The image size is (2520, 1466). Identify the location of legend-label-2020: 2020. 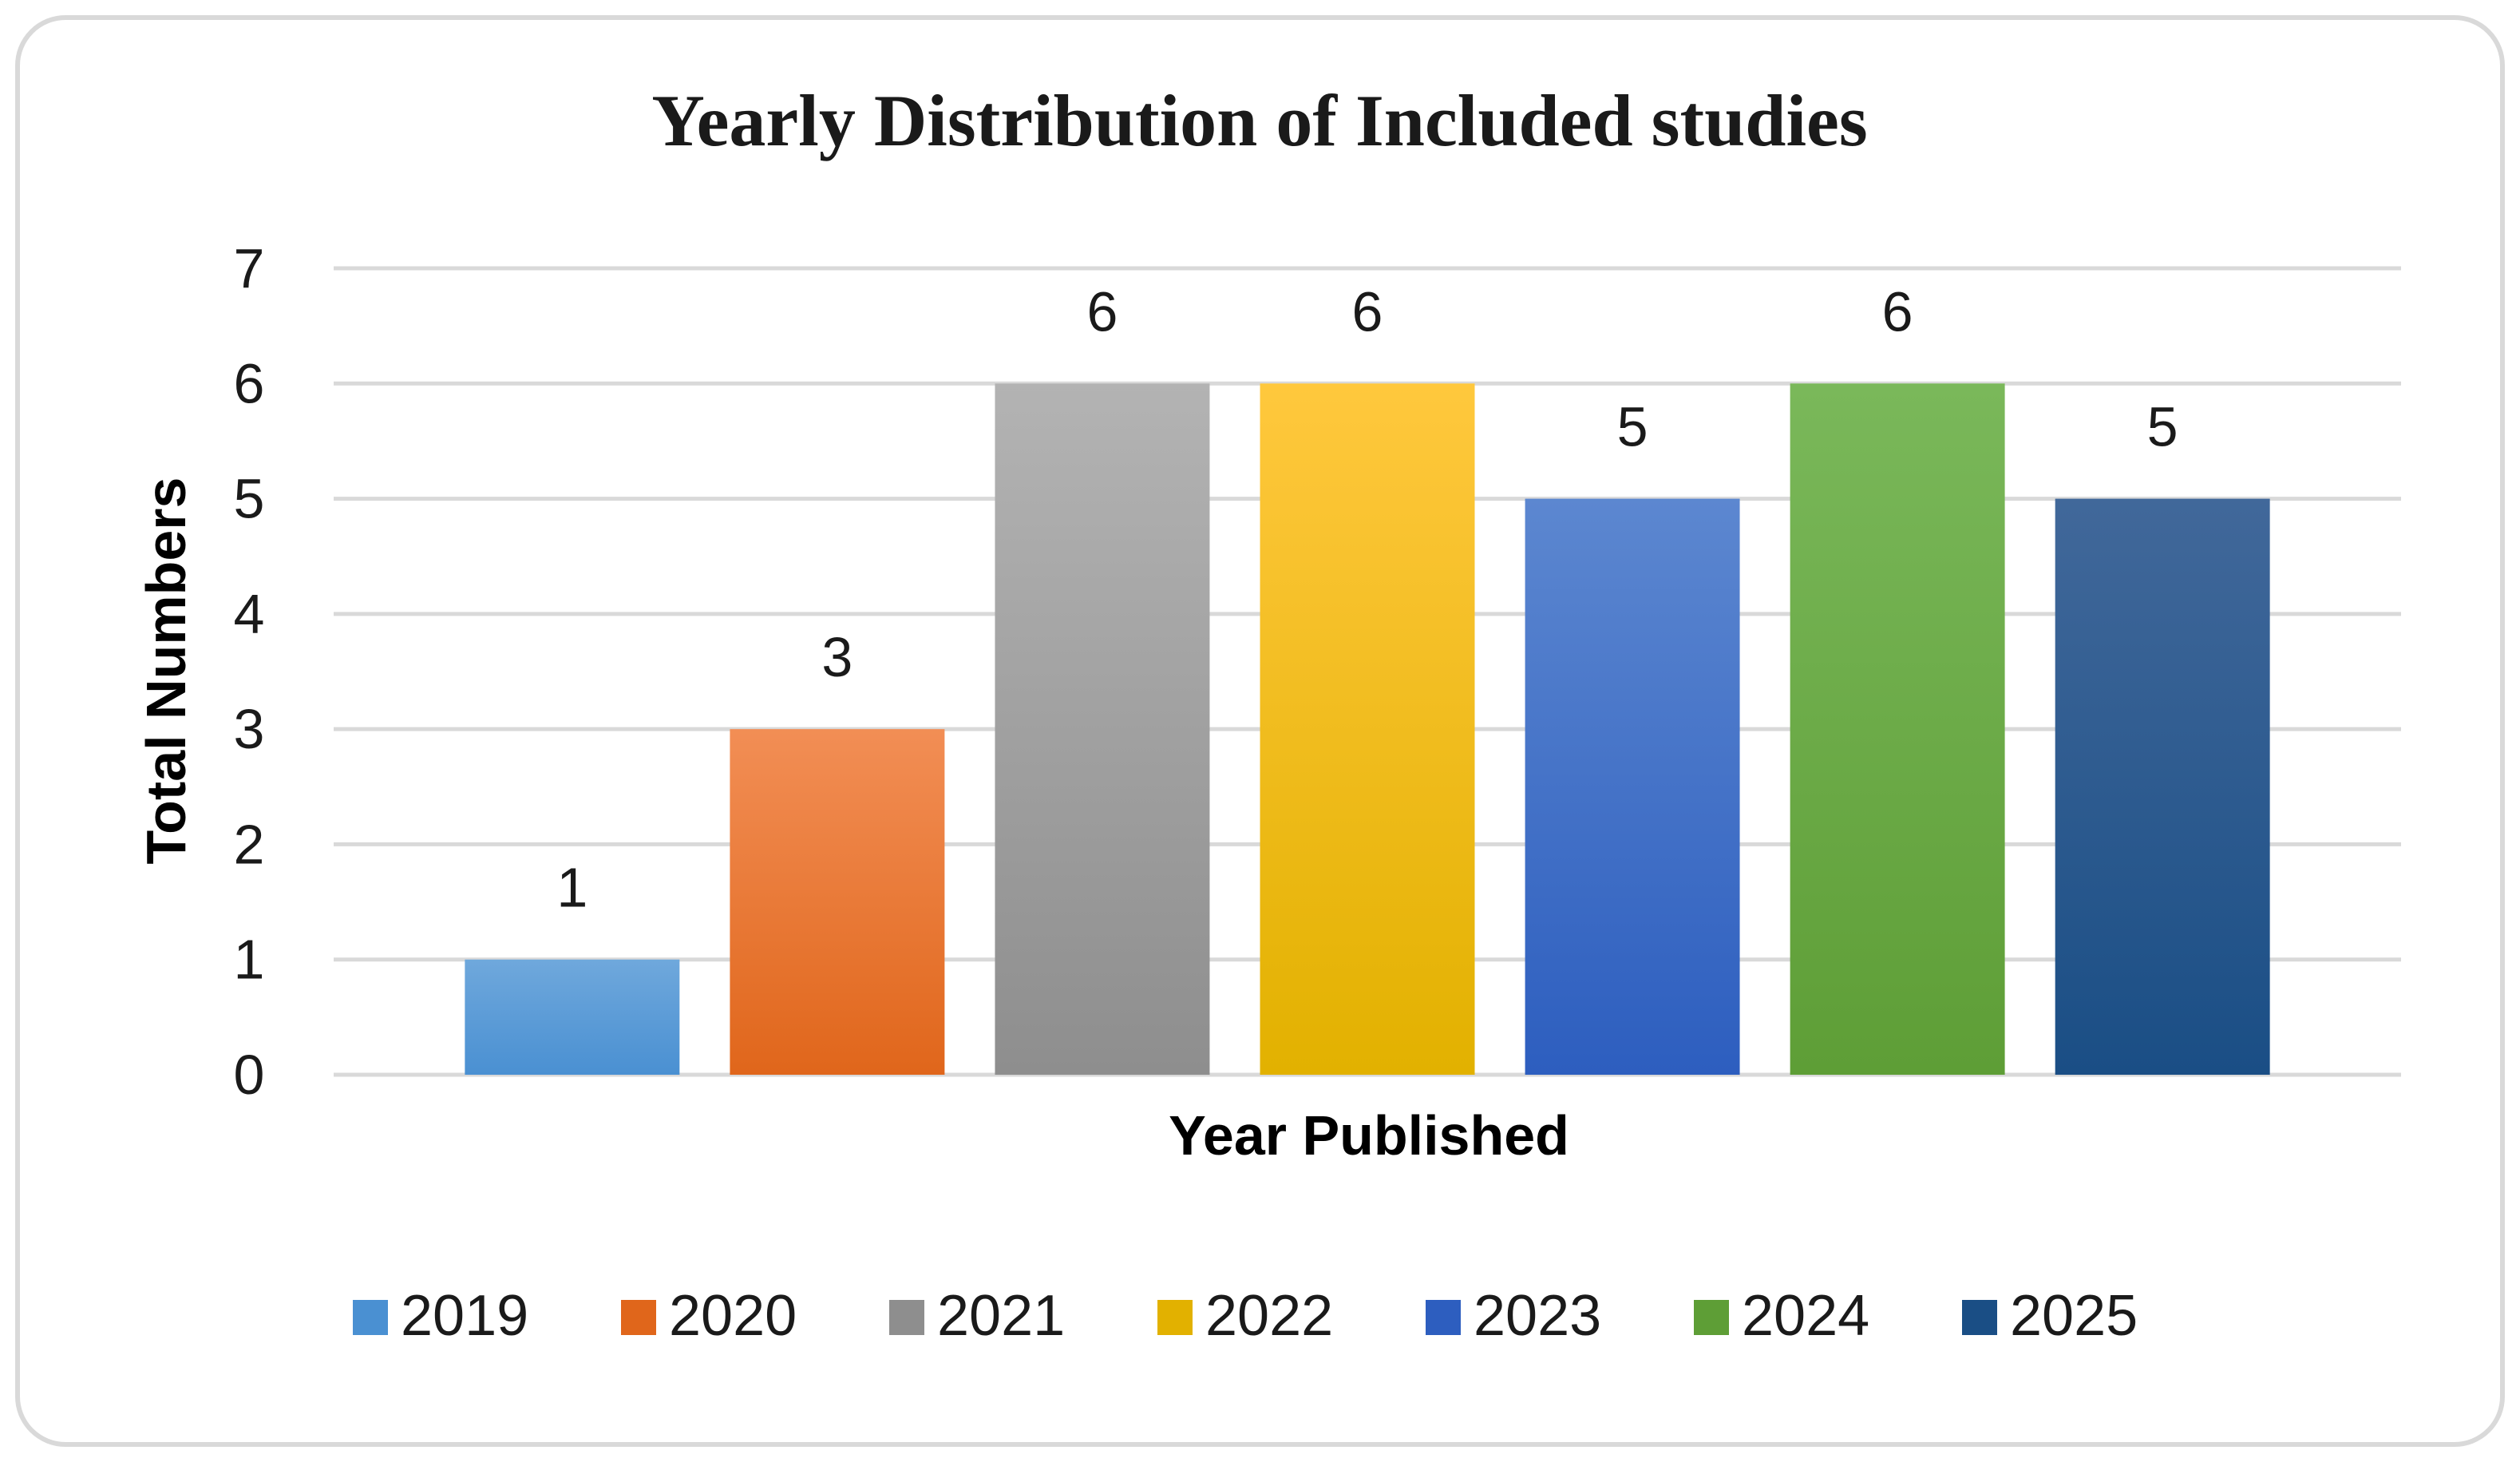
(733, 1316).